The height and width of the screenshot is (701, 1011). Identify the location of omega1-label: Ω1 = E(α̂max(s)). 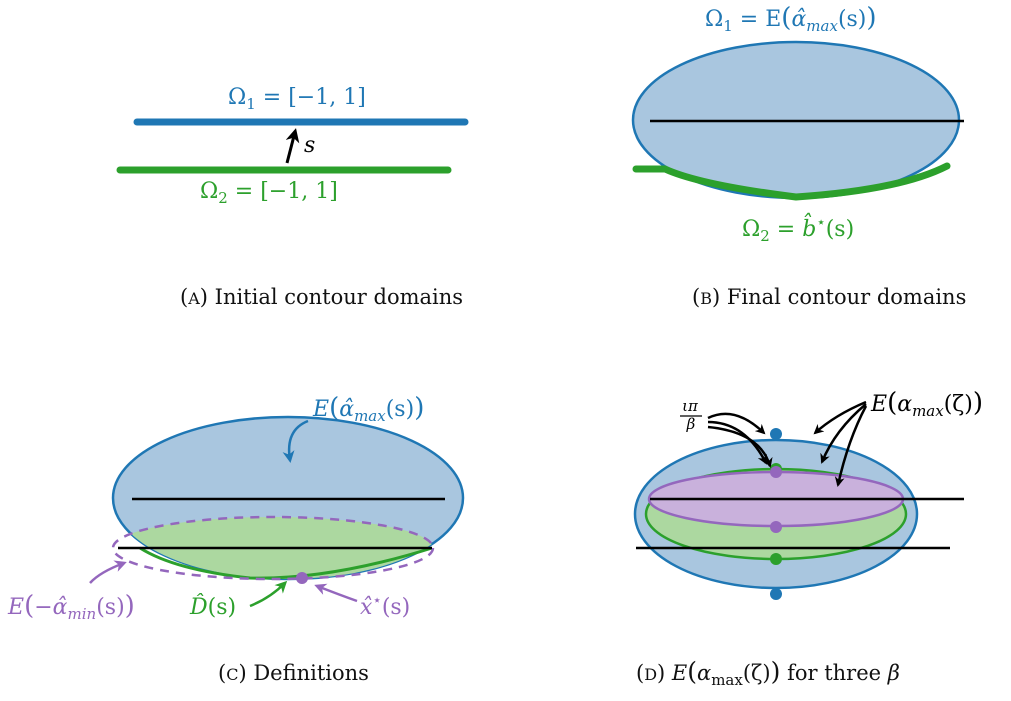
(791, 19).